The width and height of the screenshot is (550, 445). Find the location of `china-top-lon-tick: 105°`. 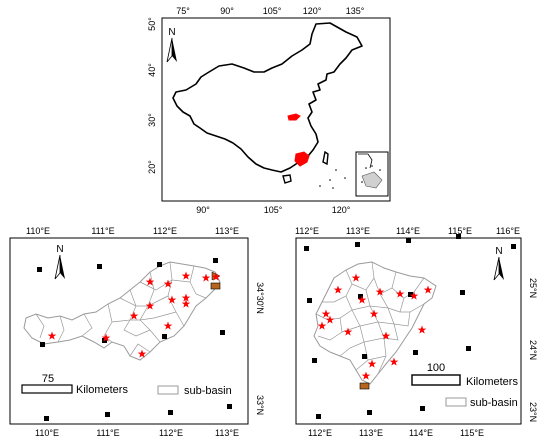

china-top-lon-tick: 105° is located at coordinates (272, 11).